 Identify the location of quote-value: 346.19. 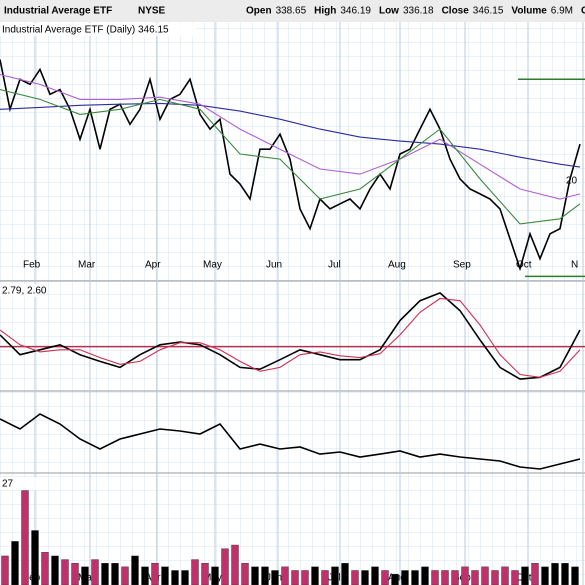
(355, 11).